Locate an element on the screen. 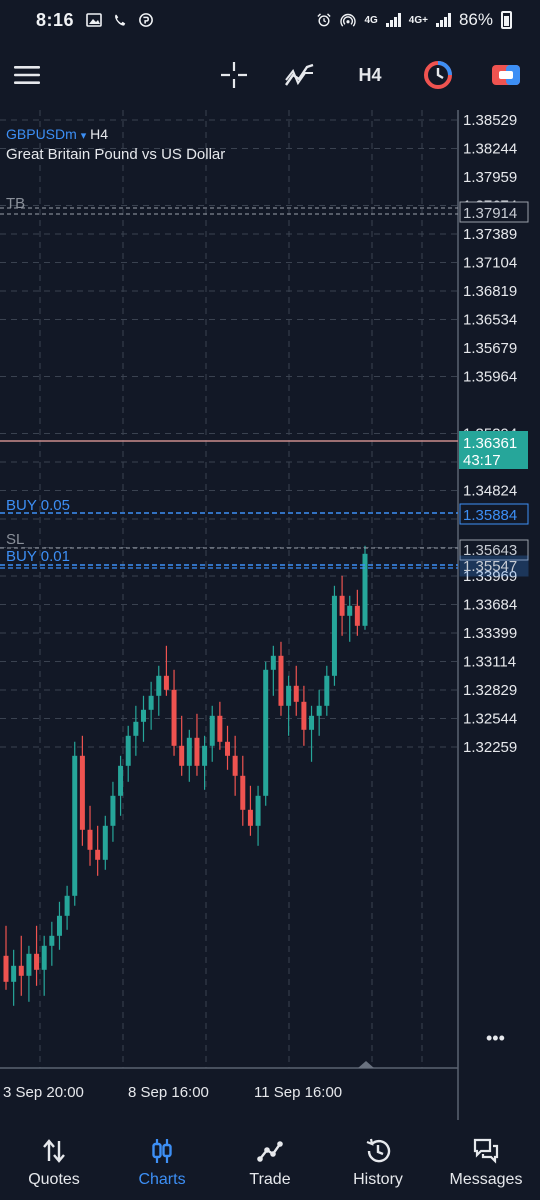 The width and height of the screenshot is (540, 1200). status-bar: 8:16 4G 4G+ 86% is located at coordinates (270, 20).